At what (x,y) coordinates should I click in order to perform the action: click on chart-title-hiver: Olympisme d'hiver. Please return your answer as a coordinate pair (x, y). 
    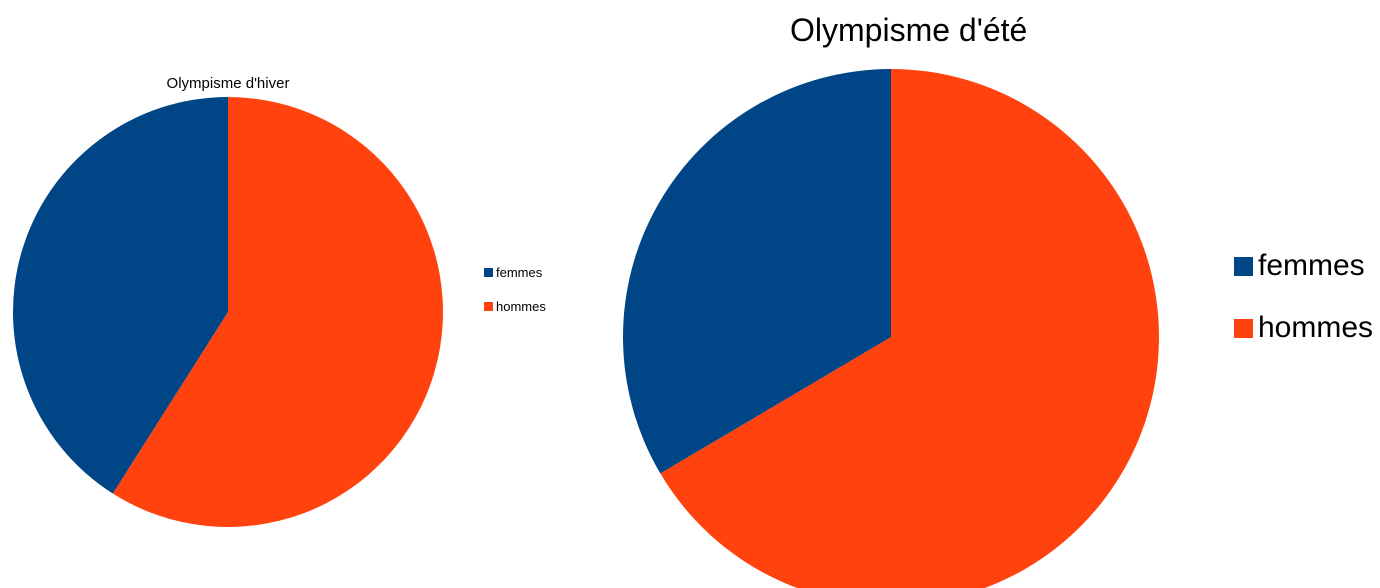
    Looking at the image, I should click on (228, 83).